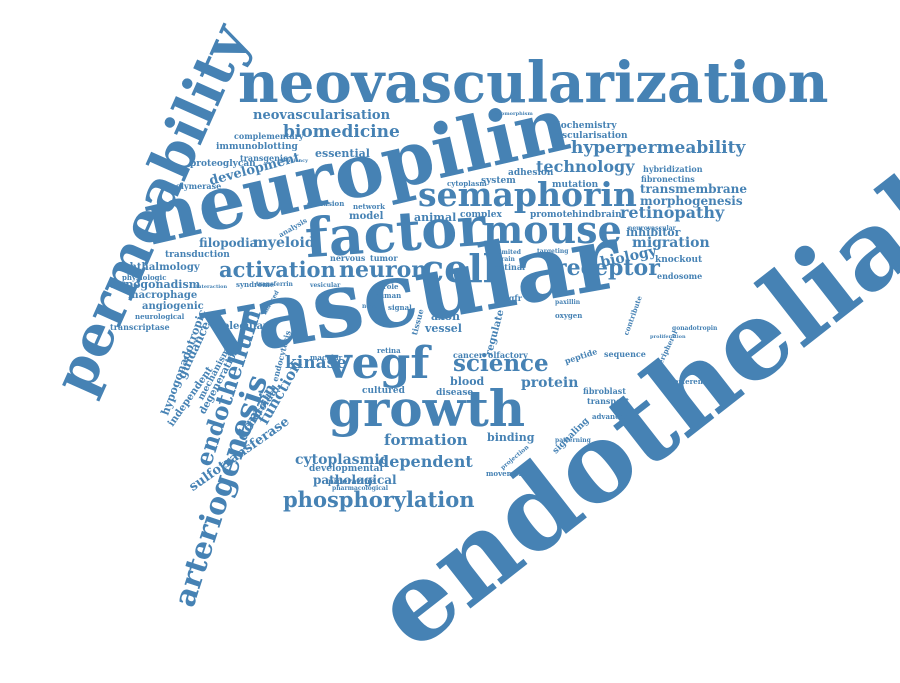 This screenshot has width=900, height=683. What do you see at coordinates (467, 381) in the screenshot?
I see `word: blood` at bounding box center [467, 381].